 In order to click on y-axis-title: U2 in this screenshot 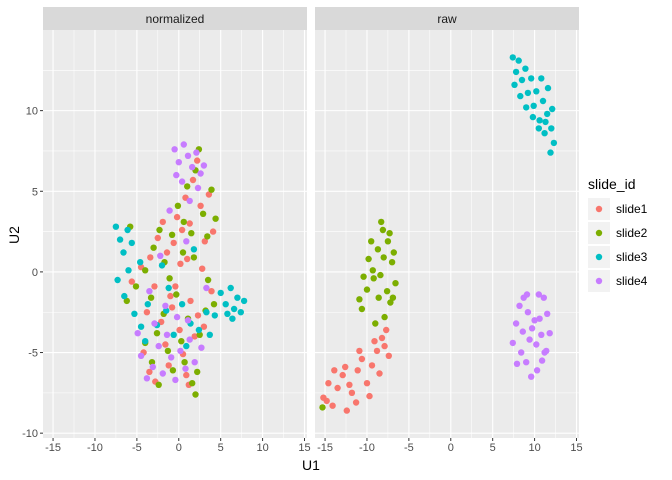, I will do `click(14, 235)`.